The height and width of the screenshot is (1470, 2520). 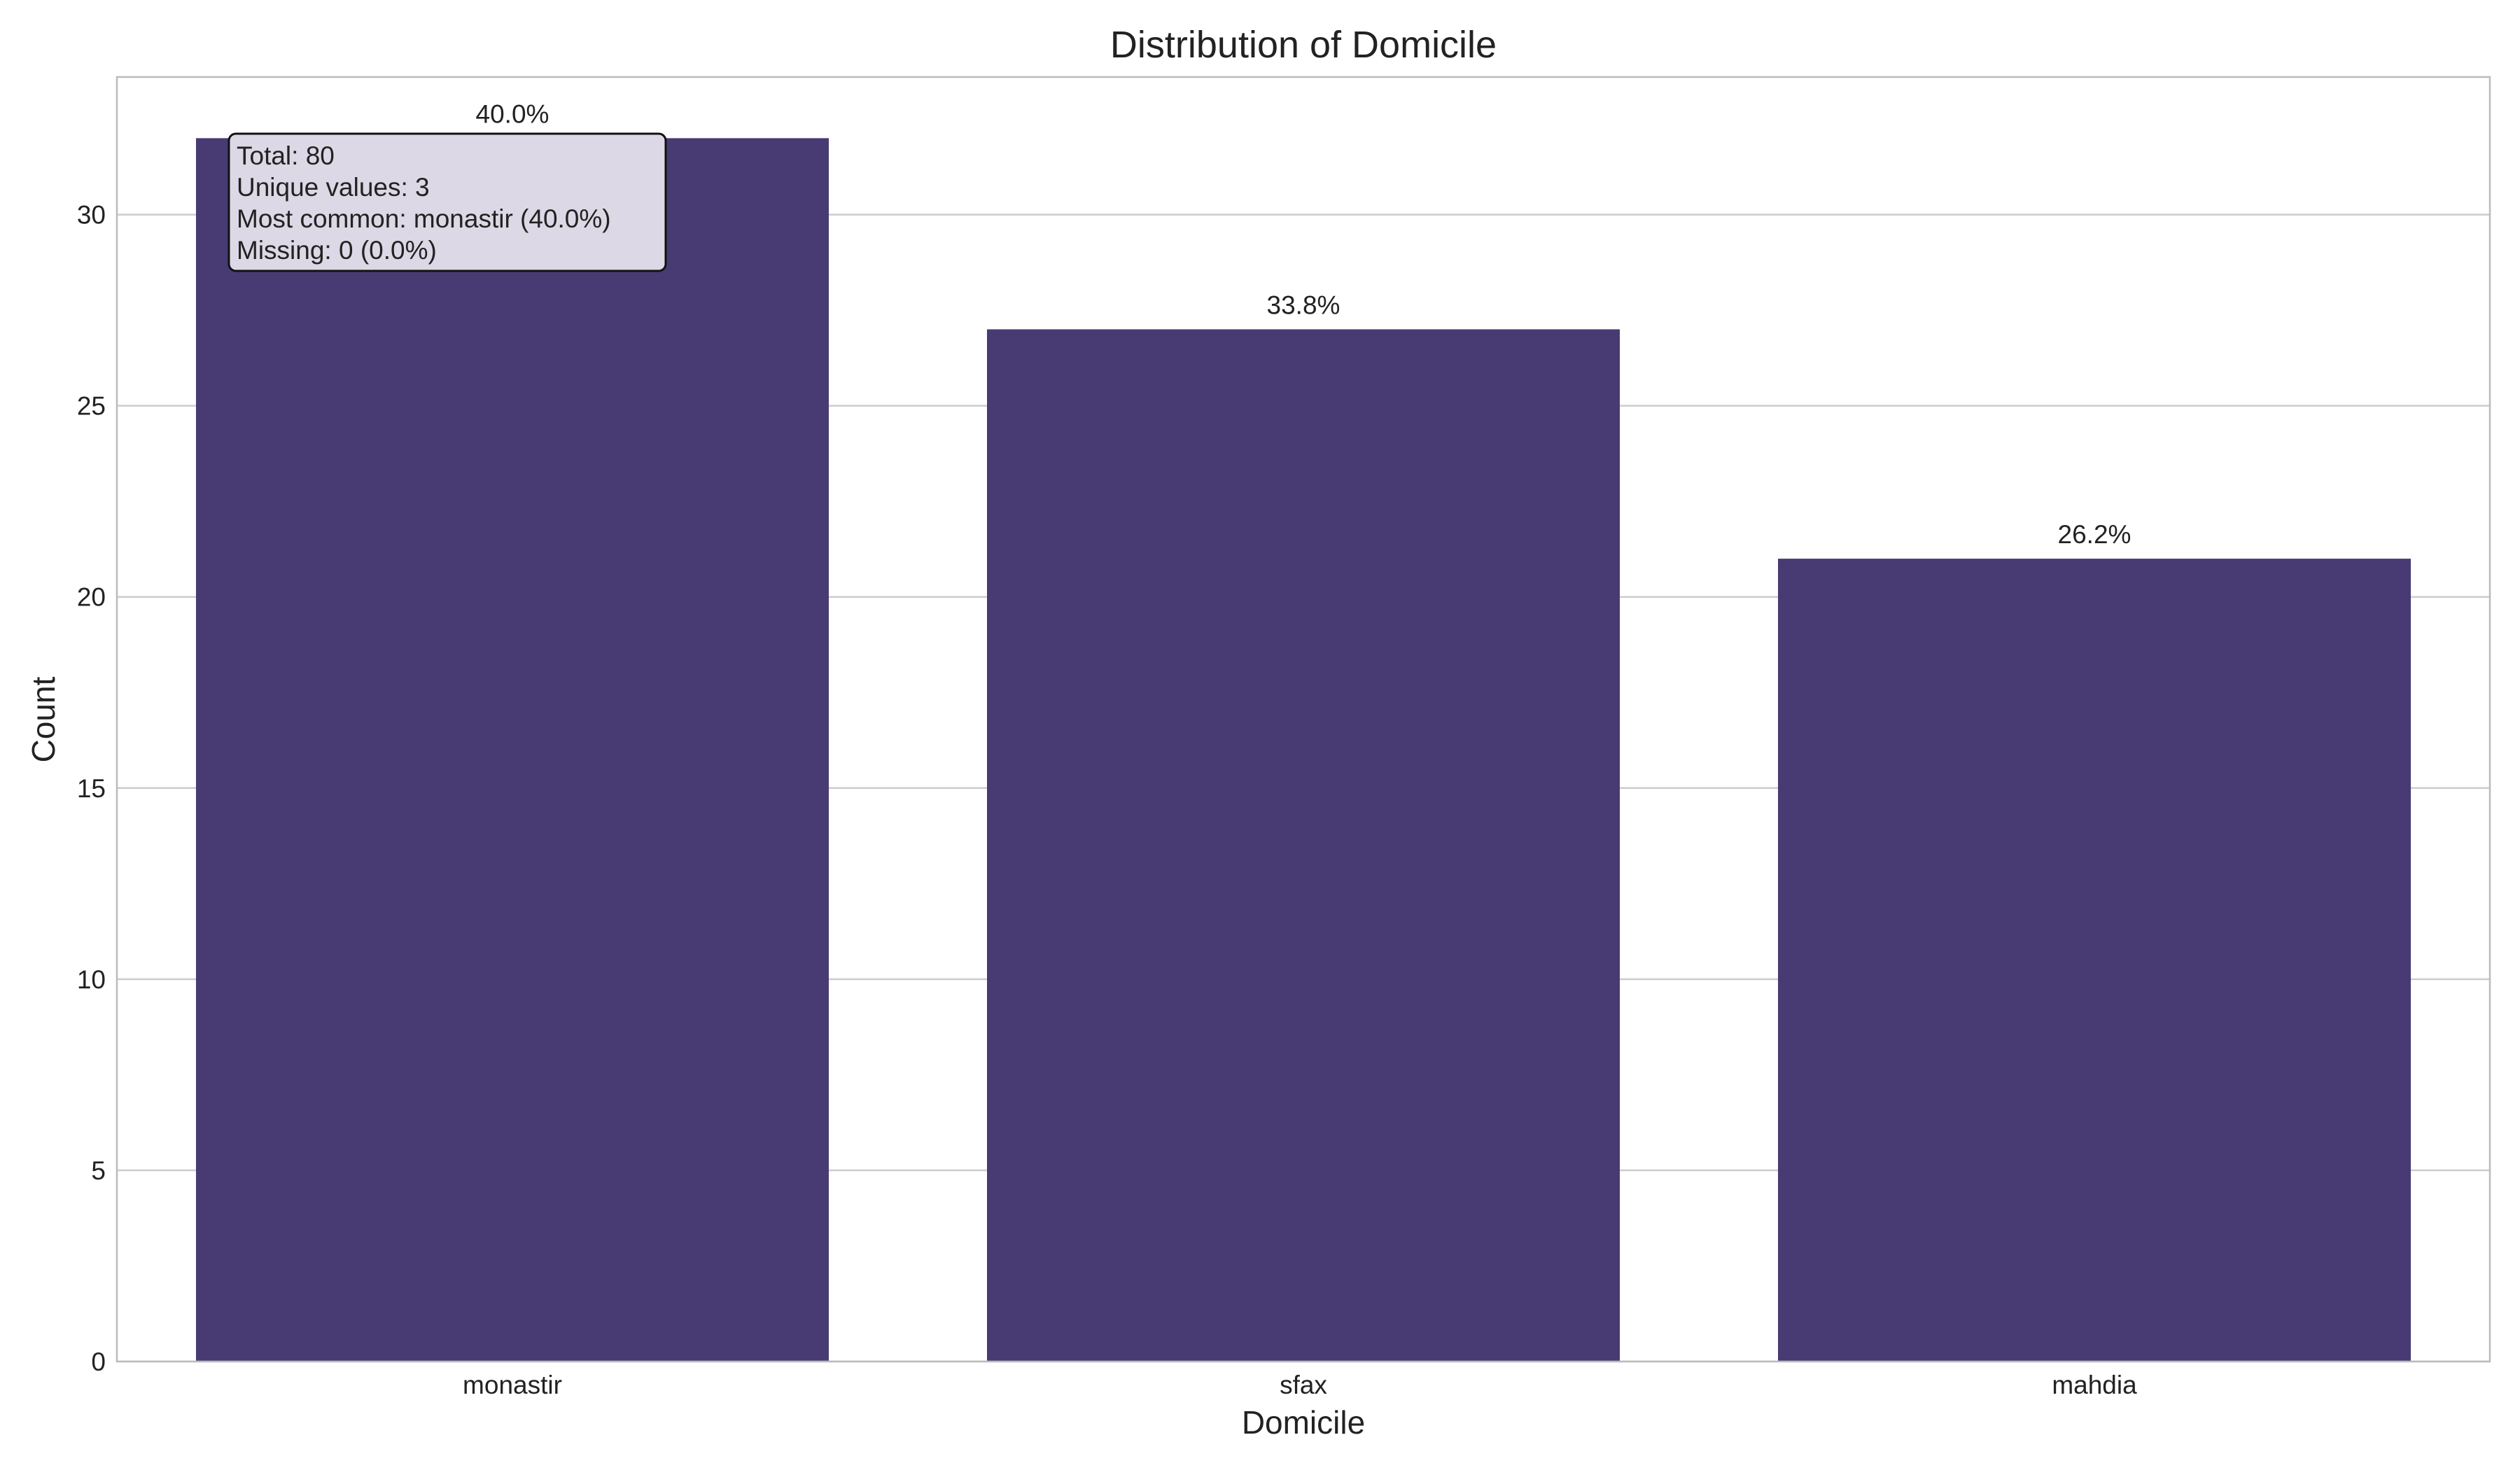 What do you see at coordinates (512, 1385) in the screenshot?
I see `x-tick-label: monastir` at bounding box center [512, 1385].